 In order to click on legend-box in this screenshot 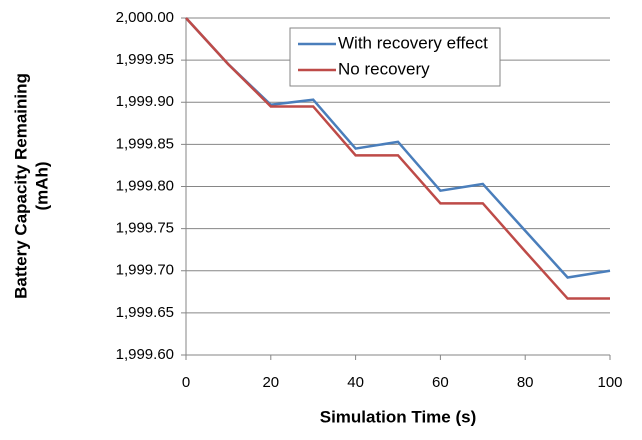, I will do `click(395, 57)`.